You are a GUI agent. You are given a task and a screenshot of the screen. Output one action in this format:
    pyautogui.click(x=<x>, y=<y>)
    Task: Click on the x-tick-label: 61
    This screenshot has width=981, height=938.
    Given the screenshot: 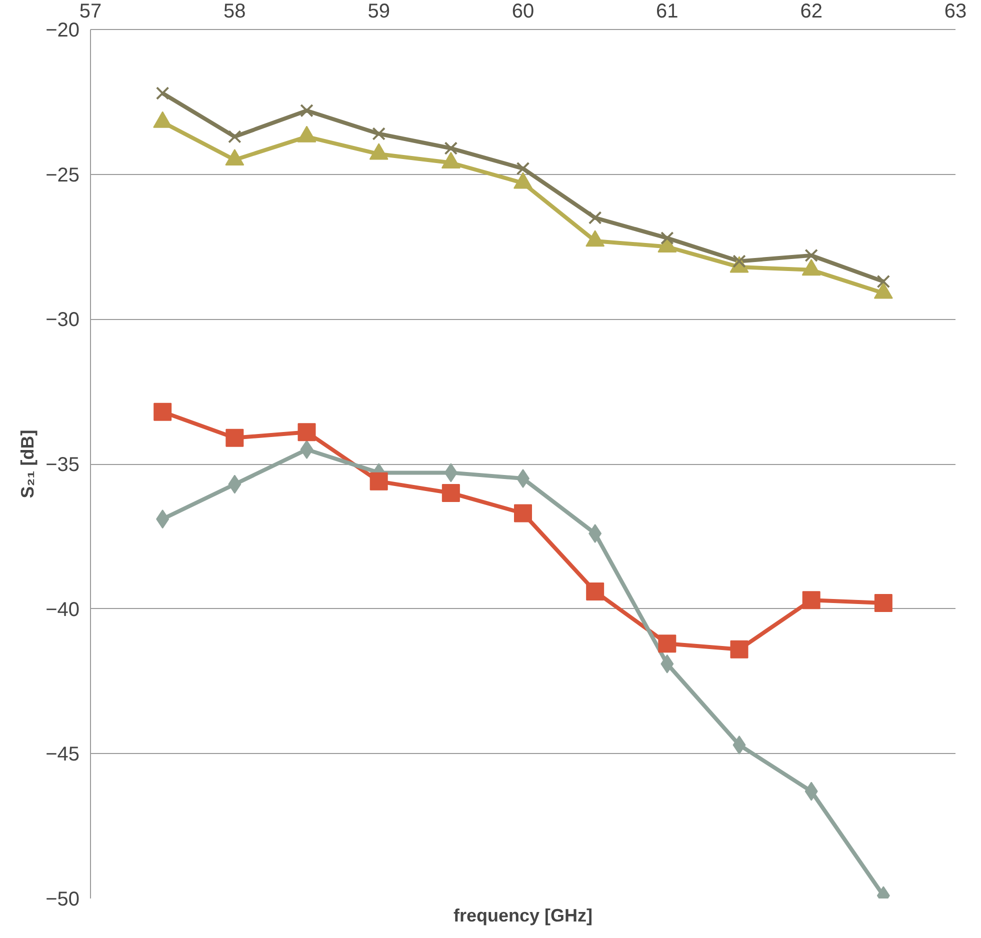 What is the action you would take?
    pyautogui.click(x=667, y=11)
    